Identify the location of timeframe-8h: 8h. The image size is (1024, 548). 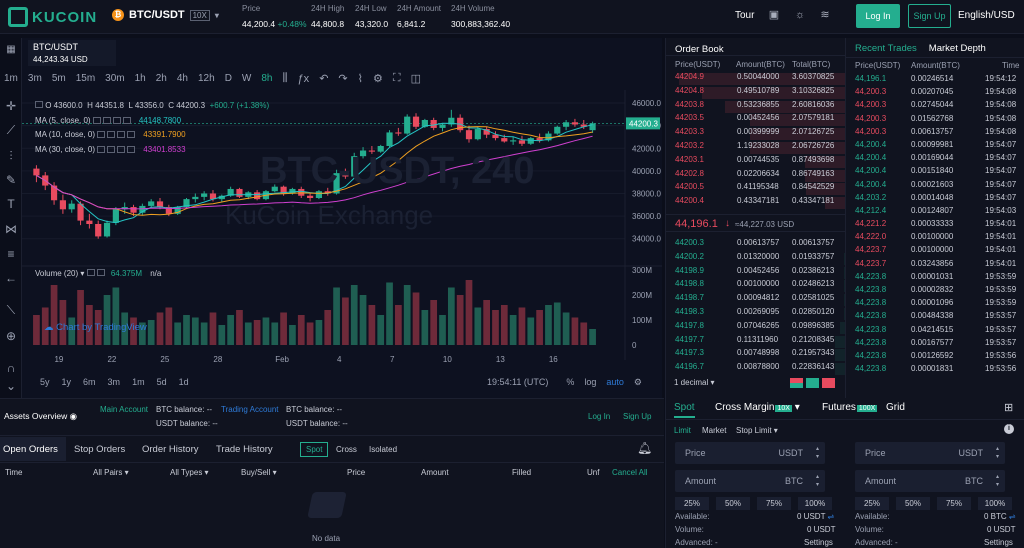
(267, 78).